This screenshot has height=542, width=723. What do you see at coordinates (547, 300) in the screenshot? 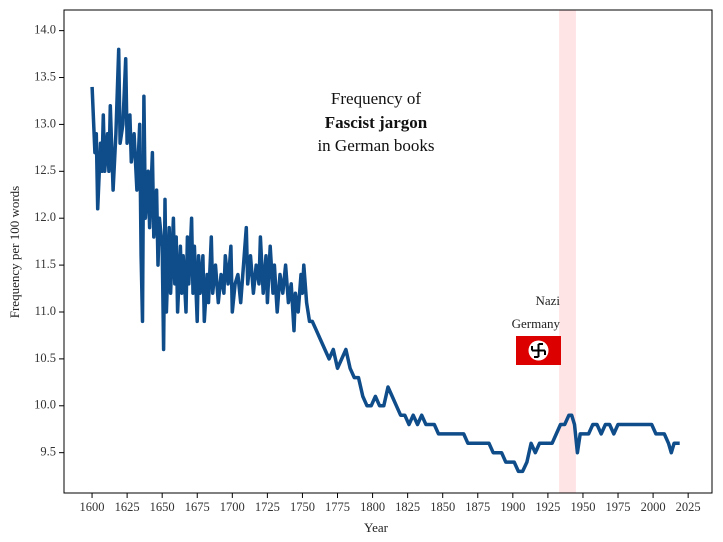
I see `annotation: Nazi` at bounding box center [547, 300].